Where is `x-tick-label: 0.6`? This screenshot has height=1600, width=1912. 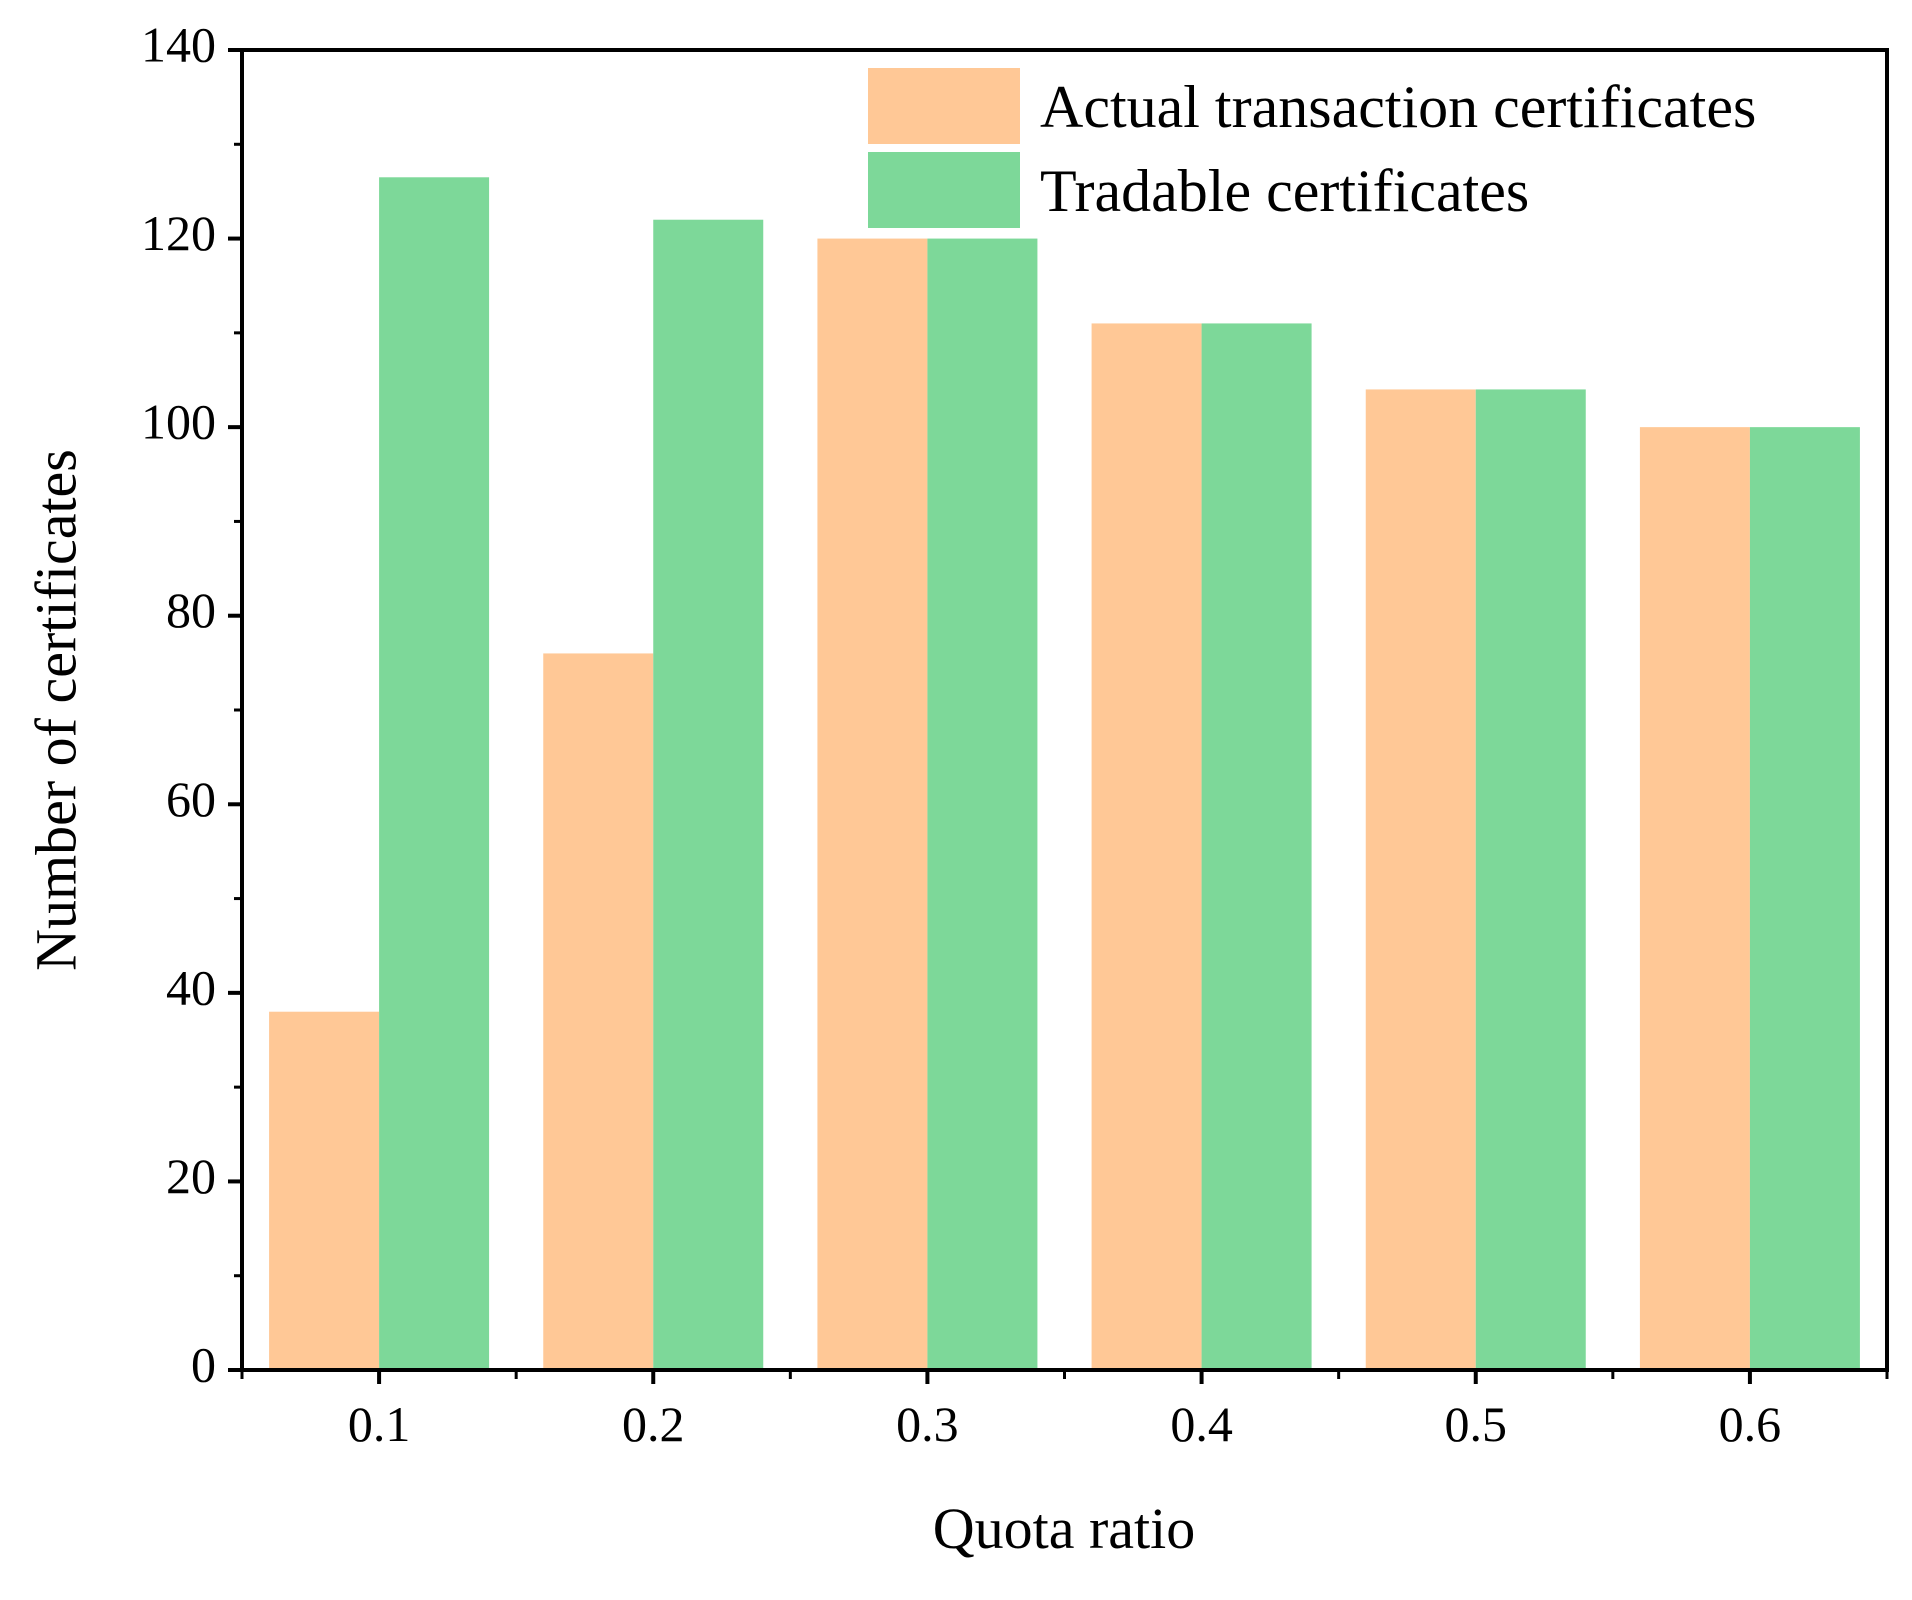 x-tick-label: 0.6 is located at coordinates (1750, 1424).